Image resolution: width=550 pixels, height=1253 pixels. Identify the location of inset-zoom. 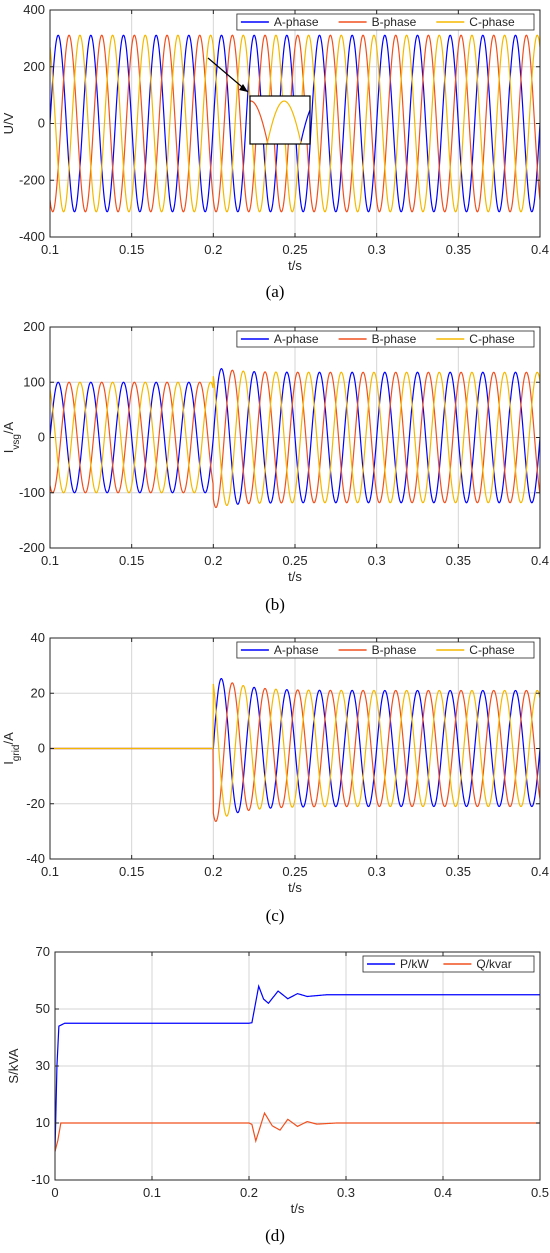
(280, 120).